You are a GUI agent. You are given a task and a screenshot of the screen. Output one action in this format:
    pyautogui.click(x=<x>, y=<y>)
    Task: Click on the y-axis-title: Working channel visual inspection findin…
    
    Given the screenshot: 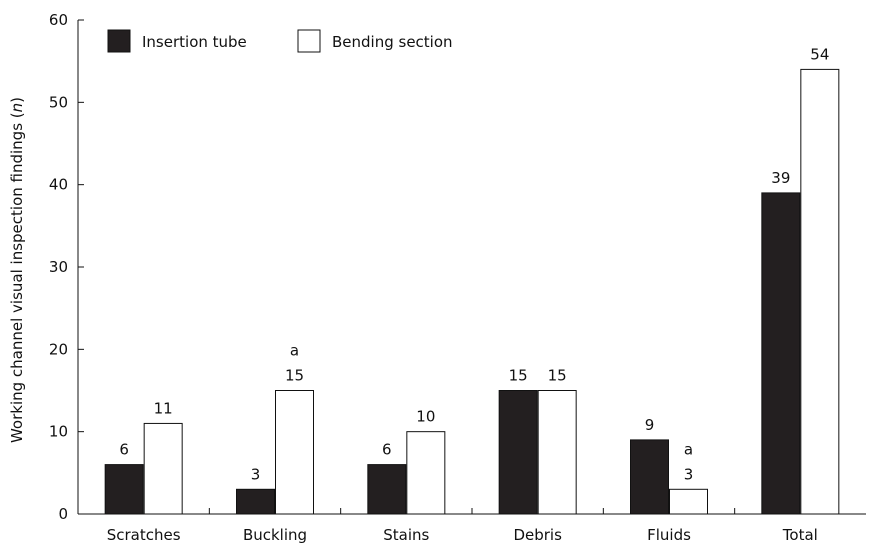 What is the action you would take?
    pyautogui.click(x=17, y=270)
    